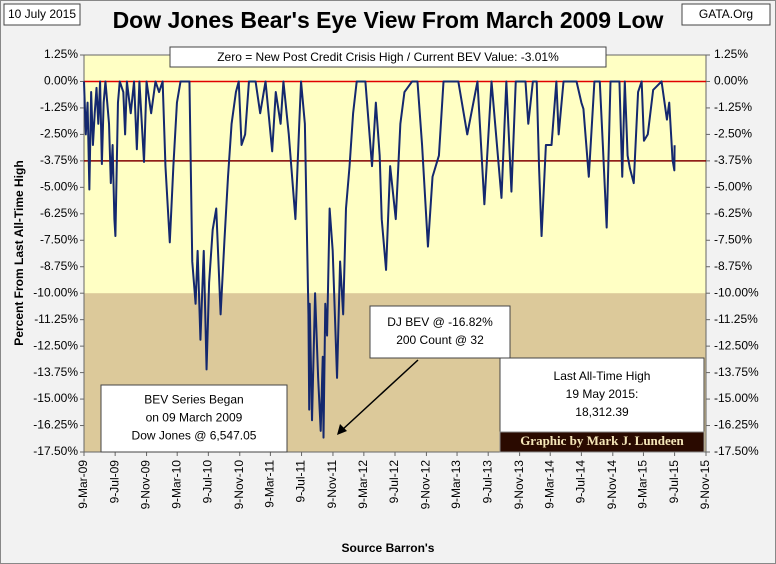 Image resolution: width=776 pixels, height=564 pixels. I want to click on arrow-head, so click(342, 429).